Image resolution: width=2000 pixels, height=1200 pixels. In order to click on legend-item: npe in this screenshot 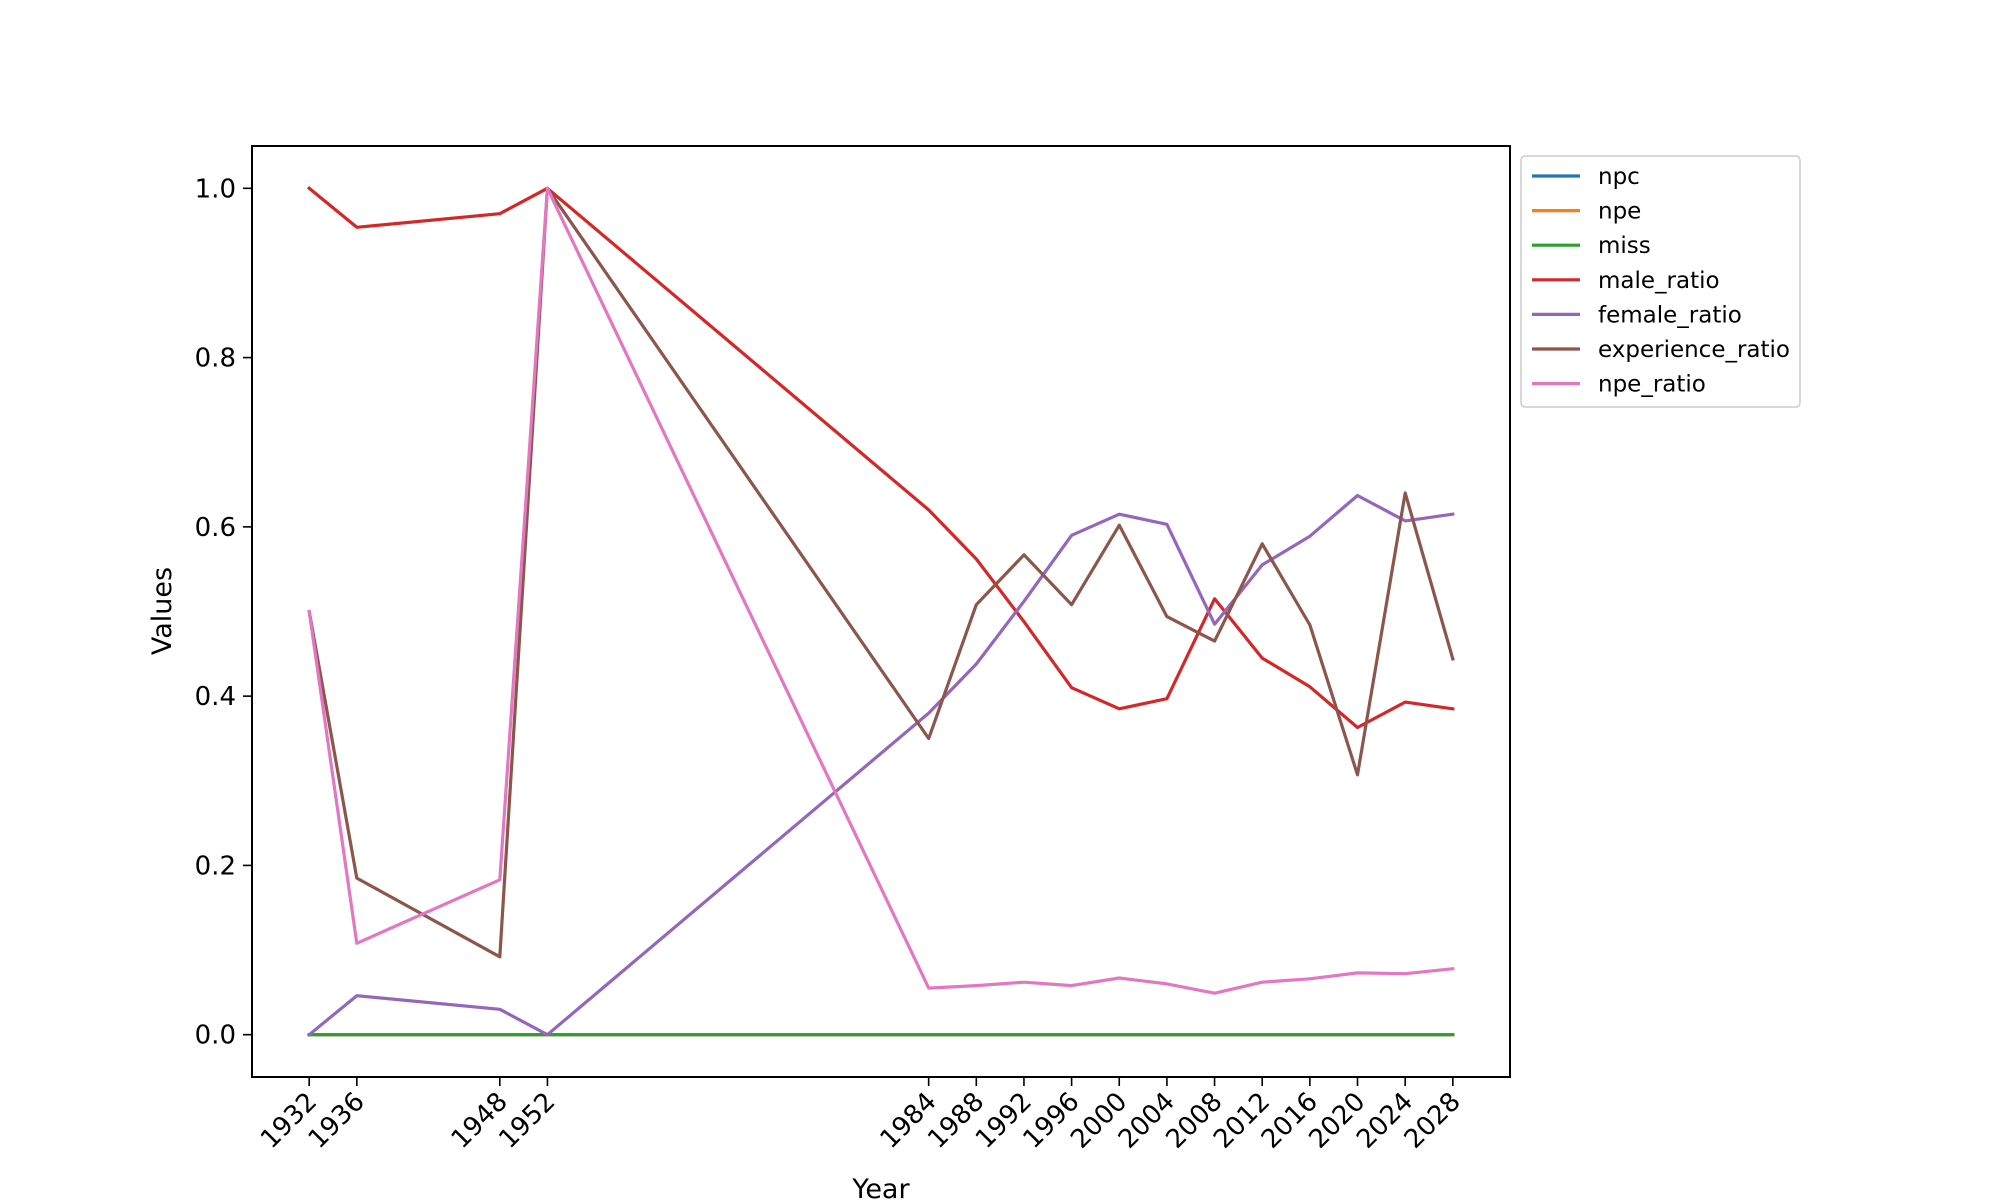, I will do `click(1586, 212)`.